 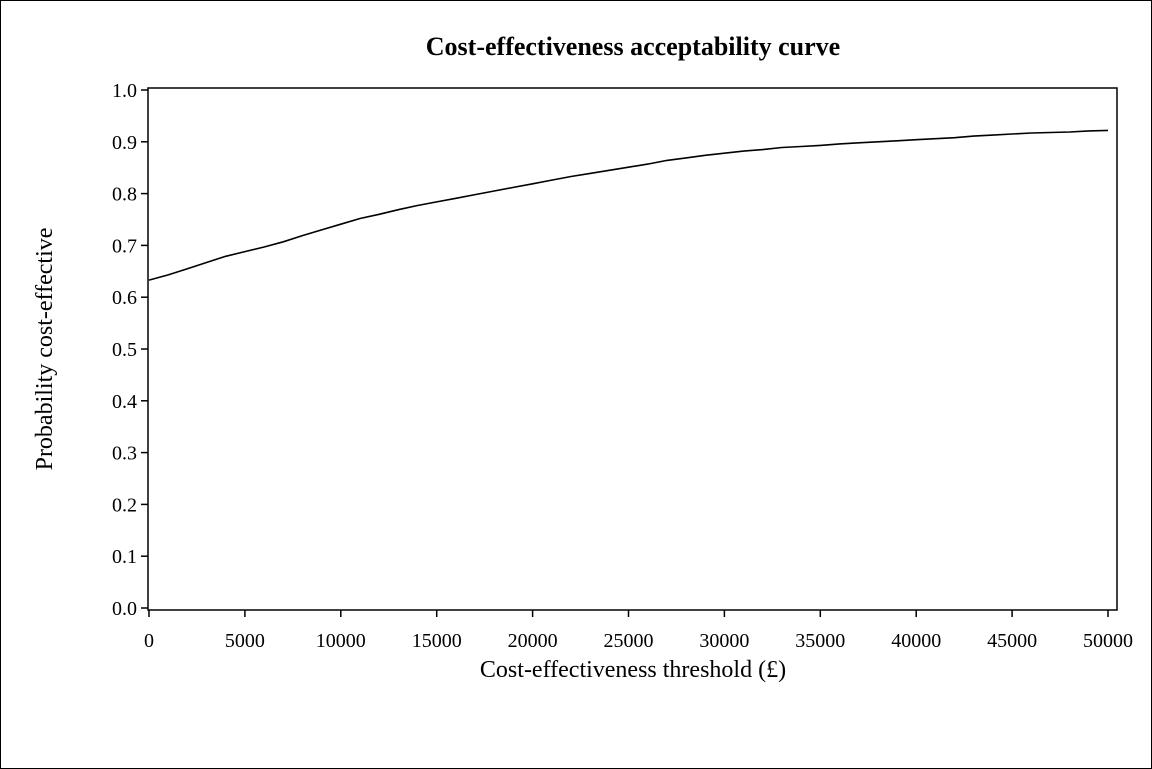 I want to click on y-tick-label: 0.0, so click(x=124, y=609).